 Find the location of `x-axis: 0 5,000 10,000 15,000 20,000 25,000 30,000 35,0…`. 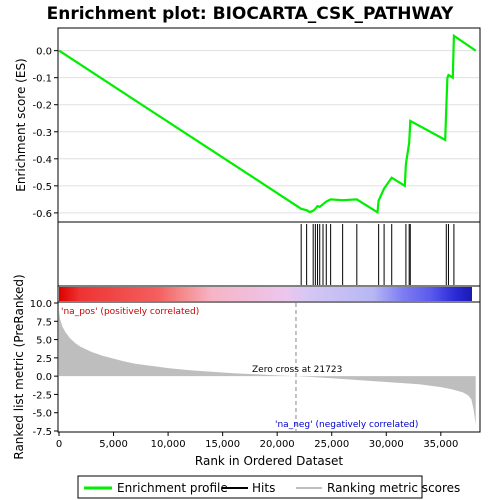

x-axis: 0 5,000 10,000 15,000 20,000 25,000 30,000 35,0… is located at coordinates (257, 441).